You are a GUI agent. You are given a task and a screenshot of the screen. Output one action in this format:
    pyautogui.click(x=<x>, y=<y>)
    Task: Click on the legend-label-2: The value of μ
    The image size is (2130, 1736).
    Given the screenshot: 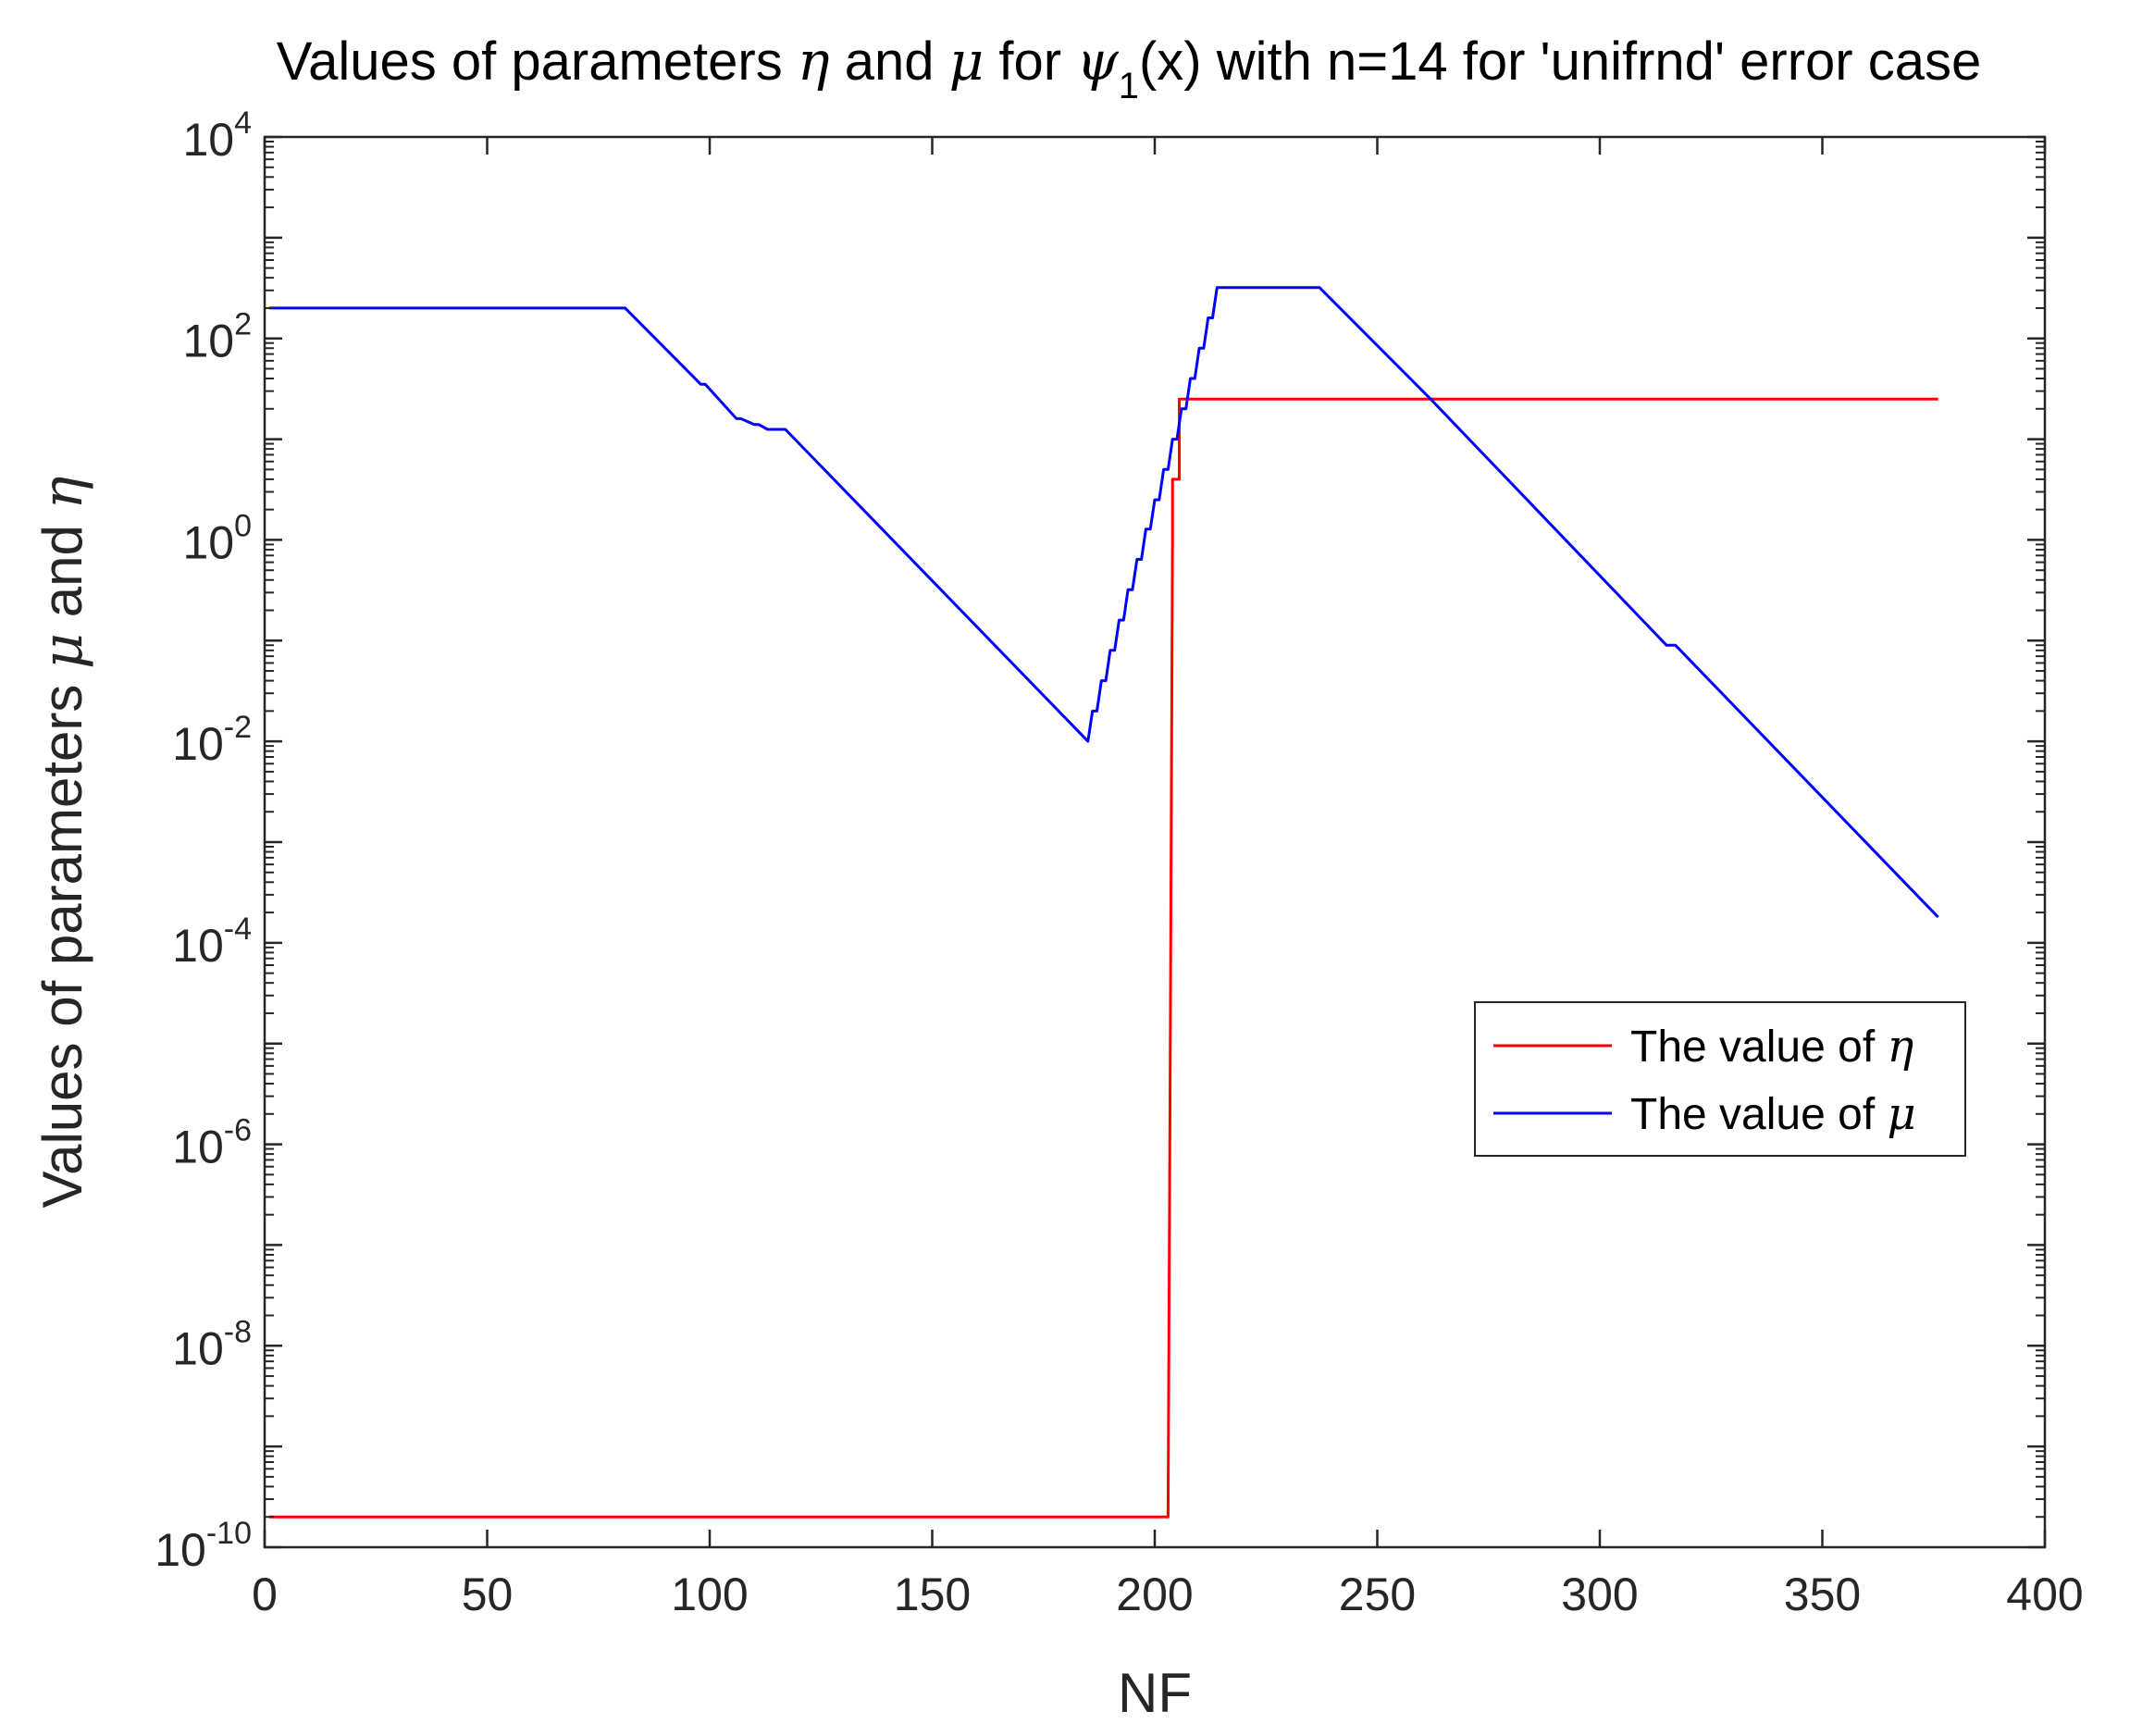 What is the action you would take?
    pyautogui.click(x=1773, y=1114)
    